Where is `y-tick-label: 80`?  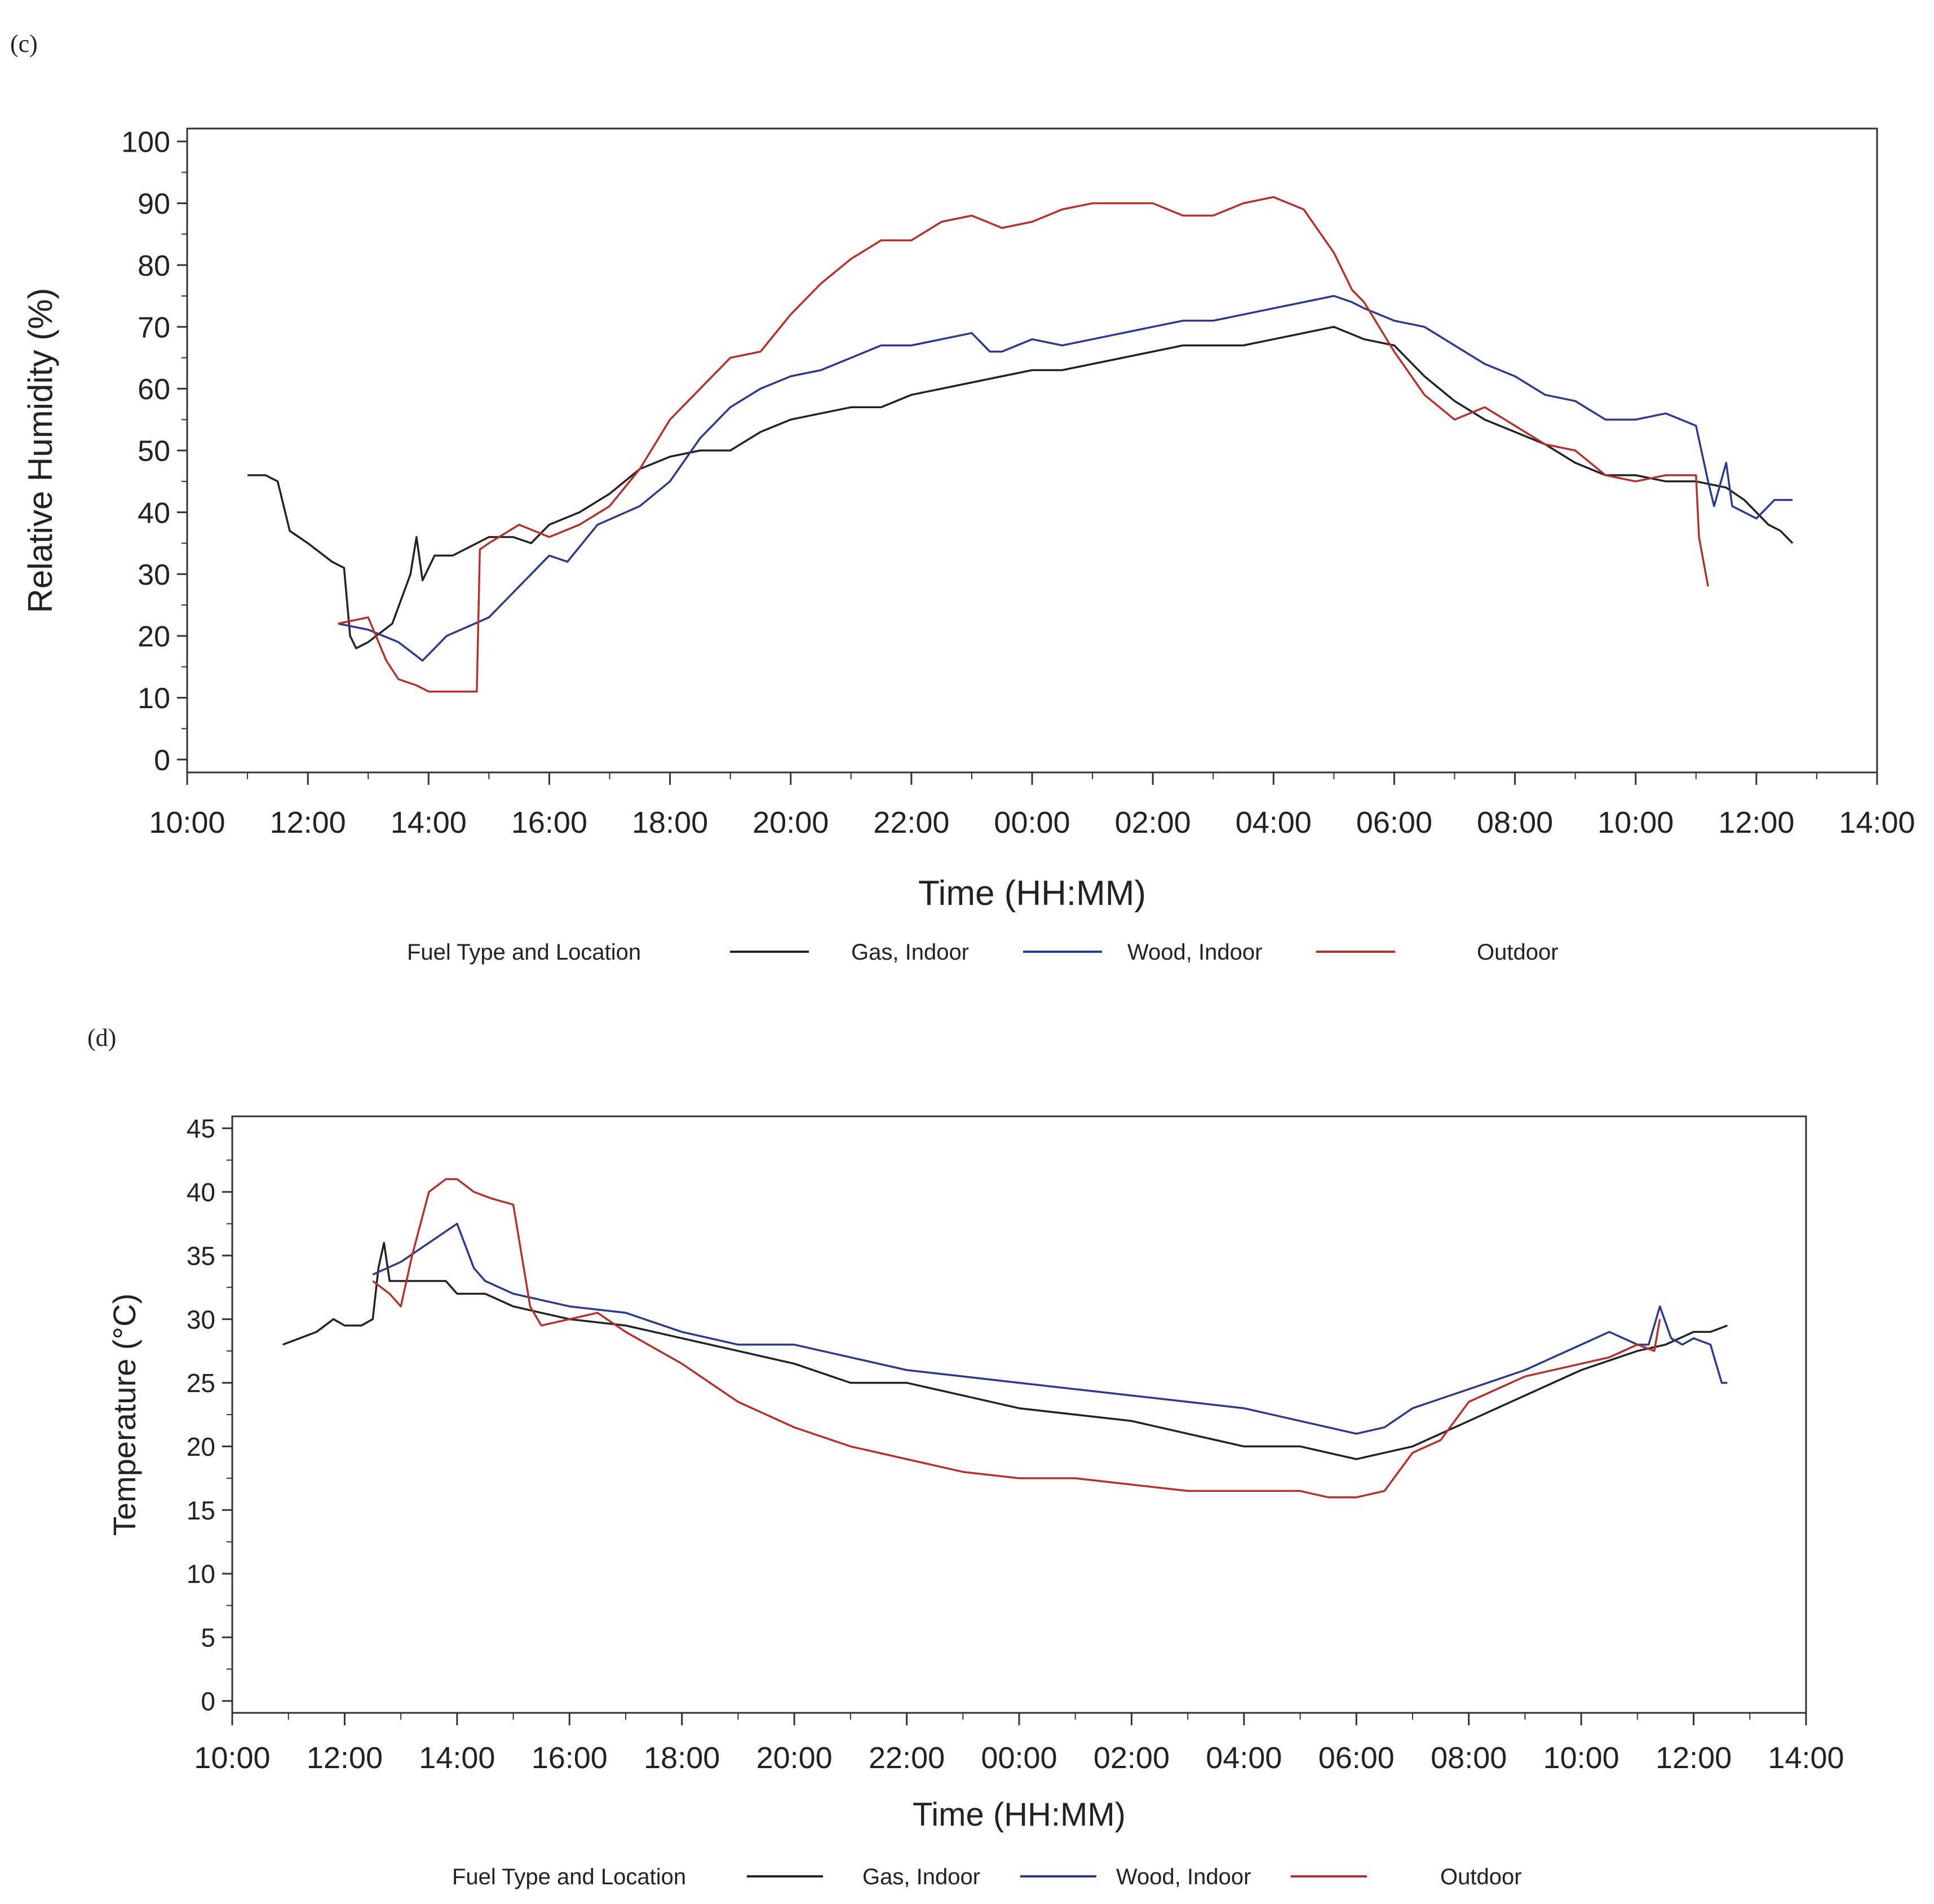 y-tick-label: 80 is located at coordinates (154, 266).